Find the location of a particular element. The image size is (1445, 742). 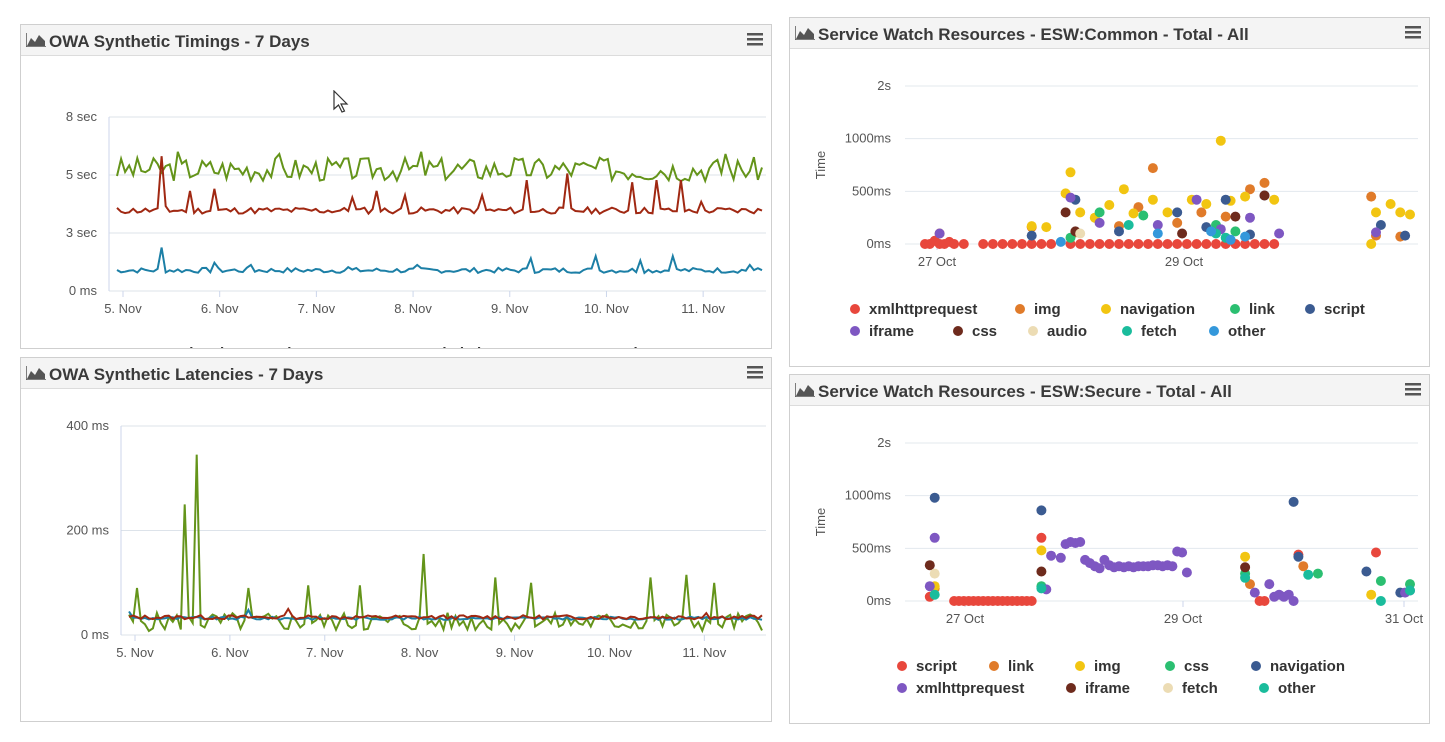

panel-title: OWA Synthetic Timings - 7 Days is located at coordinates (179, 41).